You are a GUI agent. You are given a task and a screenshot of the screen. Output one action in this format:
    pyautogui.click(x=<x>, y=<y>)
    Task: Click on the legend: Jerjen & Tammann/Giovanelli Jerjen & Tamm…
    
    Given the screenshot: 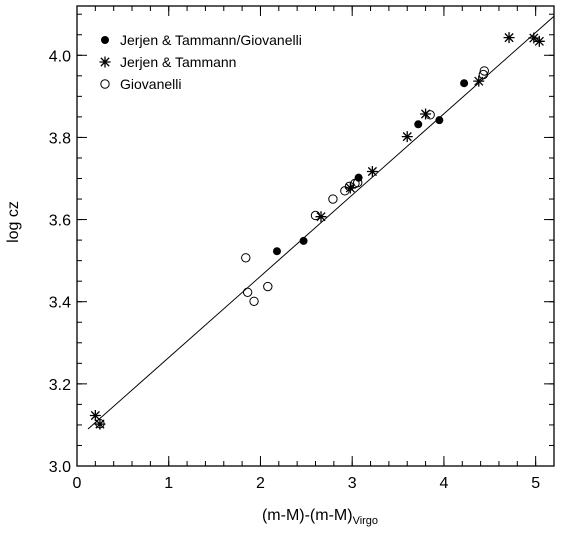 What is the action you would take?
    pyautogui.click(x=200, y=62)
    